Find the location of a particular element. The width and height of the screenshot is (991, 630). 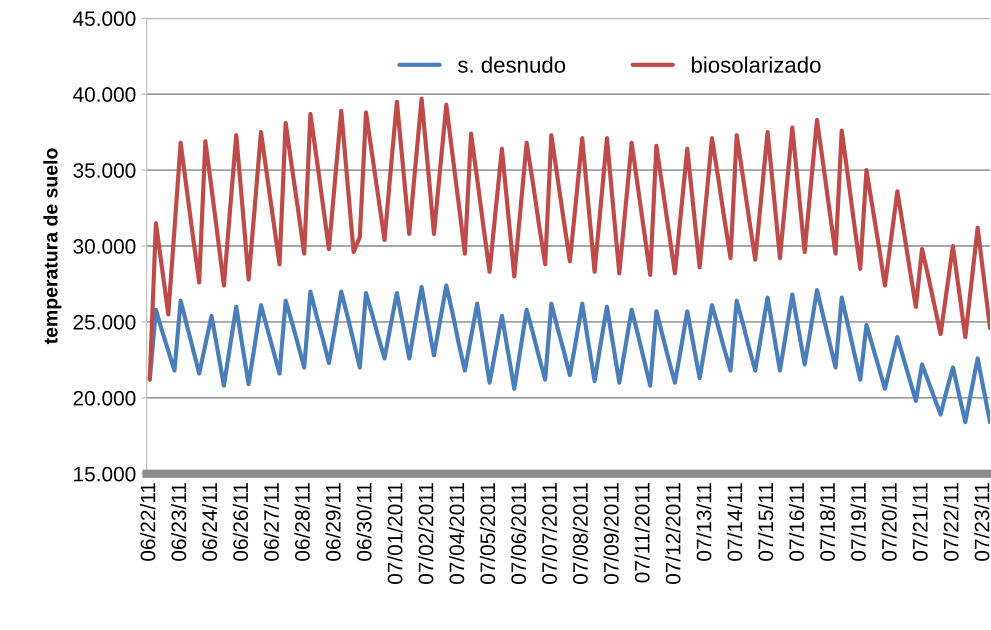

legend-label: biosolarizado is located at coordinates (756, 64).